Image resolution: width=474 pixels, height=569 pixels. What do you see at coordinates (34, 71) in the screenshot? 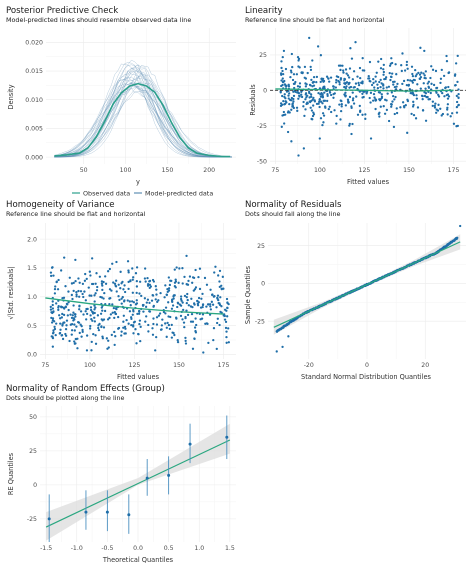
I see `y-tick-label: 0.015` at bounding box center [34, 71].